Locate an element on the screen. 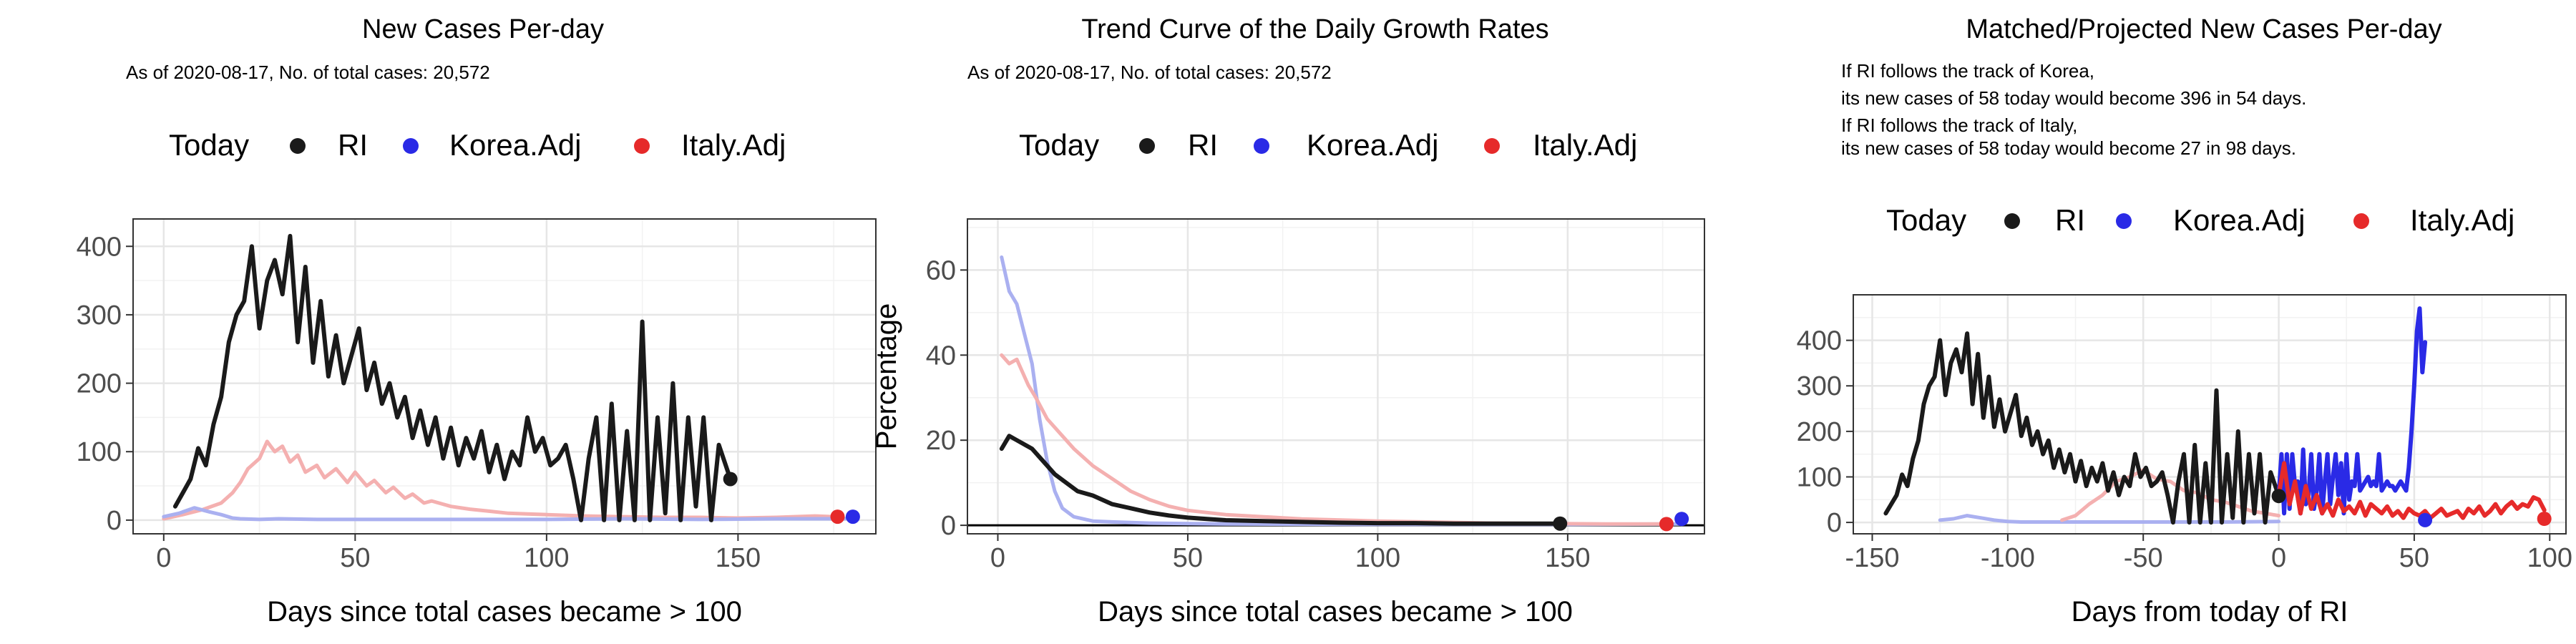  x-tick-label: -150 is located at coordinates (1872, 558).